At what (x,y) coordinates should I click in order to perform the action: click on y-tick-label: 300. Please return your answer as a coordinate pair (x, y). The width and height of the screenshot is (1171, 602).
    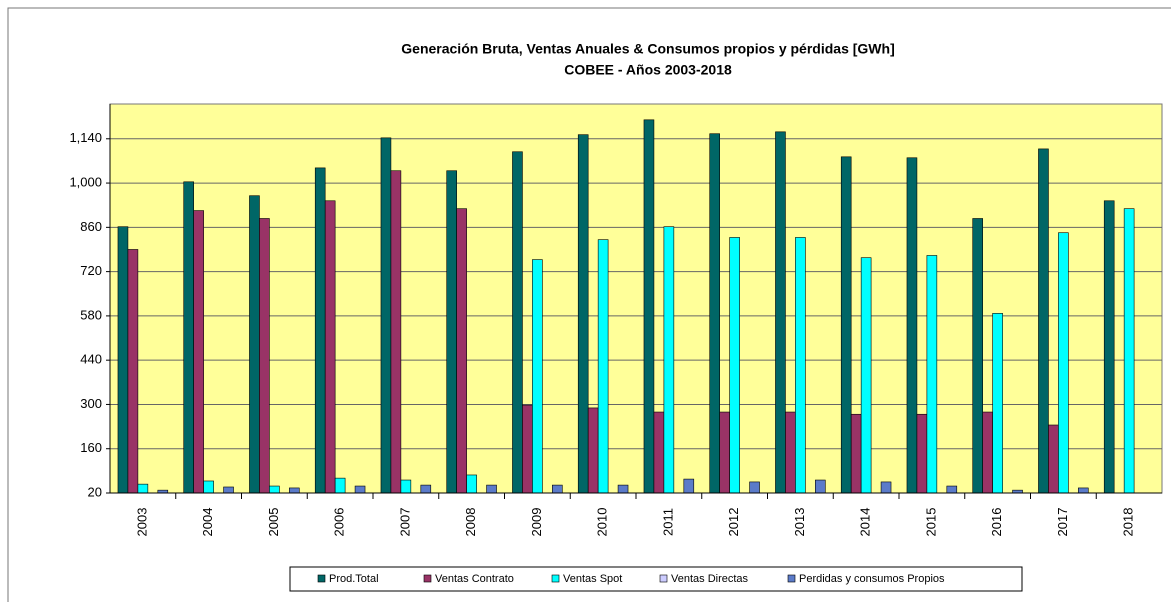
    Looking at the image, I should click on (91, 403).